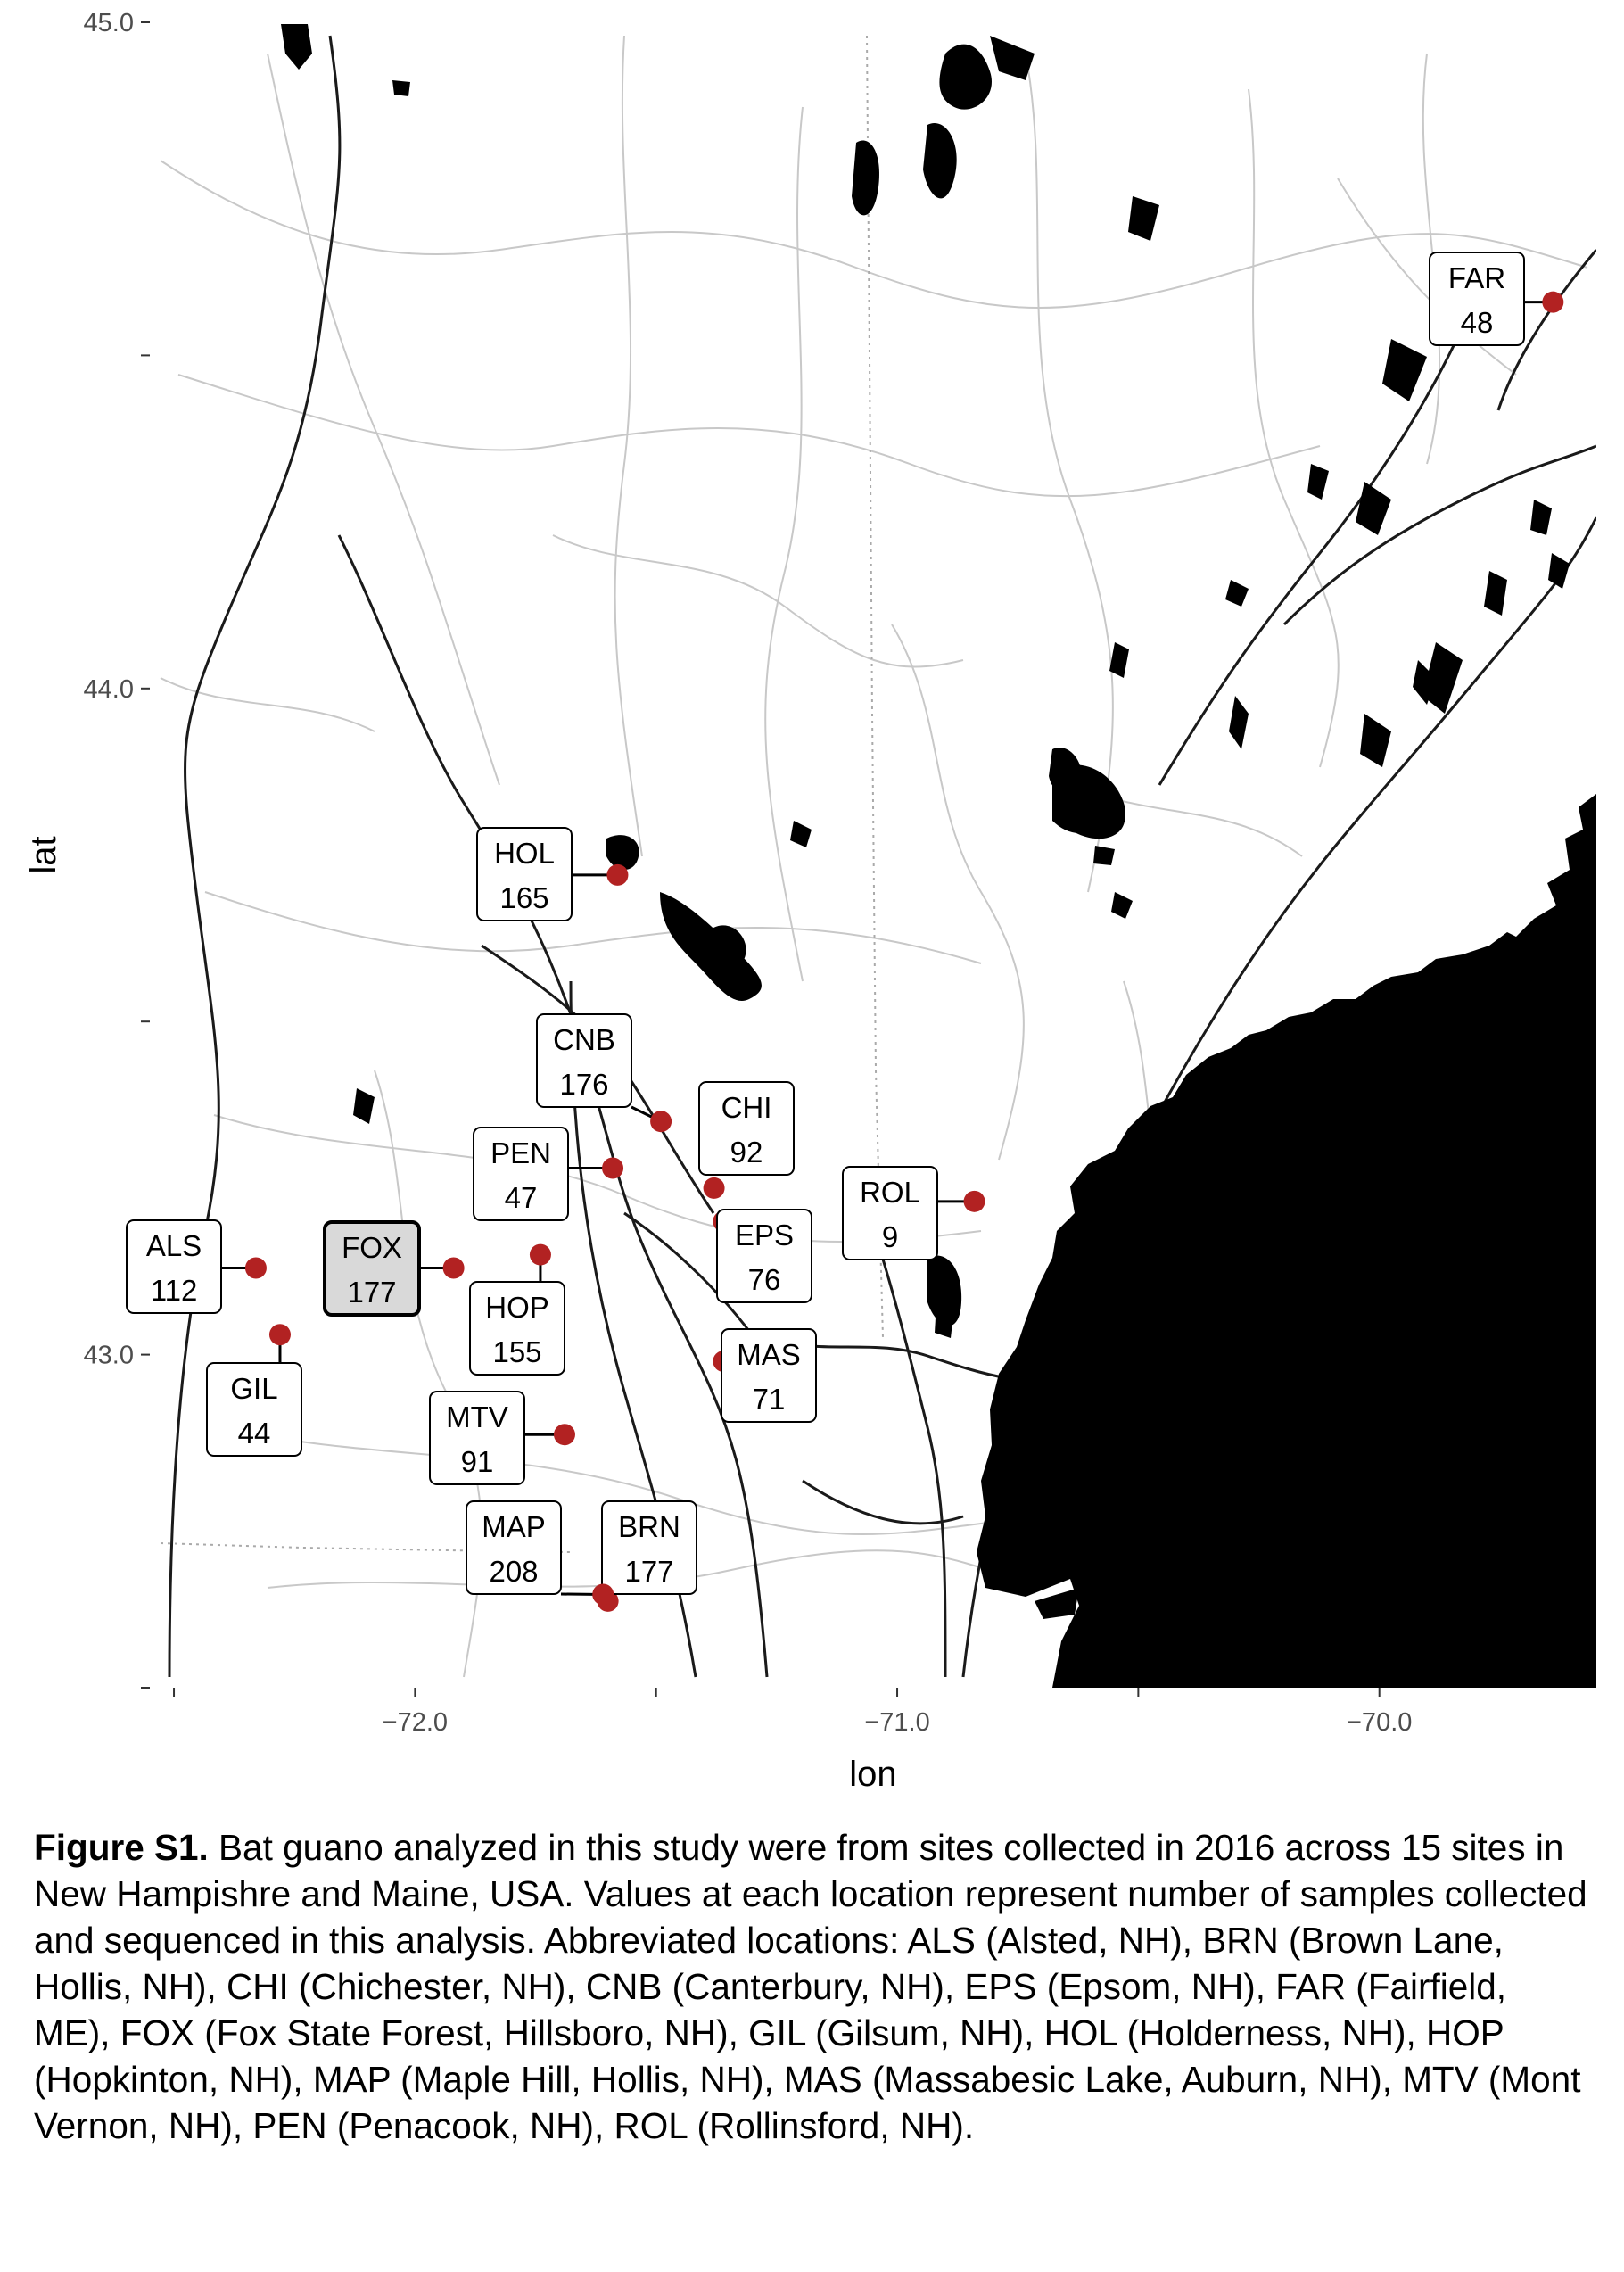 Image resolution: width=1624 pixels, height=2272 pixels. What do you see at coordinates (1476, 277) in the screenshot?
I see `site-code: FAR` at bounding box center [1476, 277].